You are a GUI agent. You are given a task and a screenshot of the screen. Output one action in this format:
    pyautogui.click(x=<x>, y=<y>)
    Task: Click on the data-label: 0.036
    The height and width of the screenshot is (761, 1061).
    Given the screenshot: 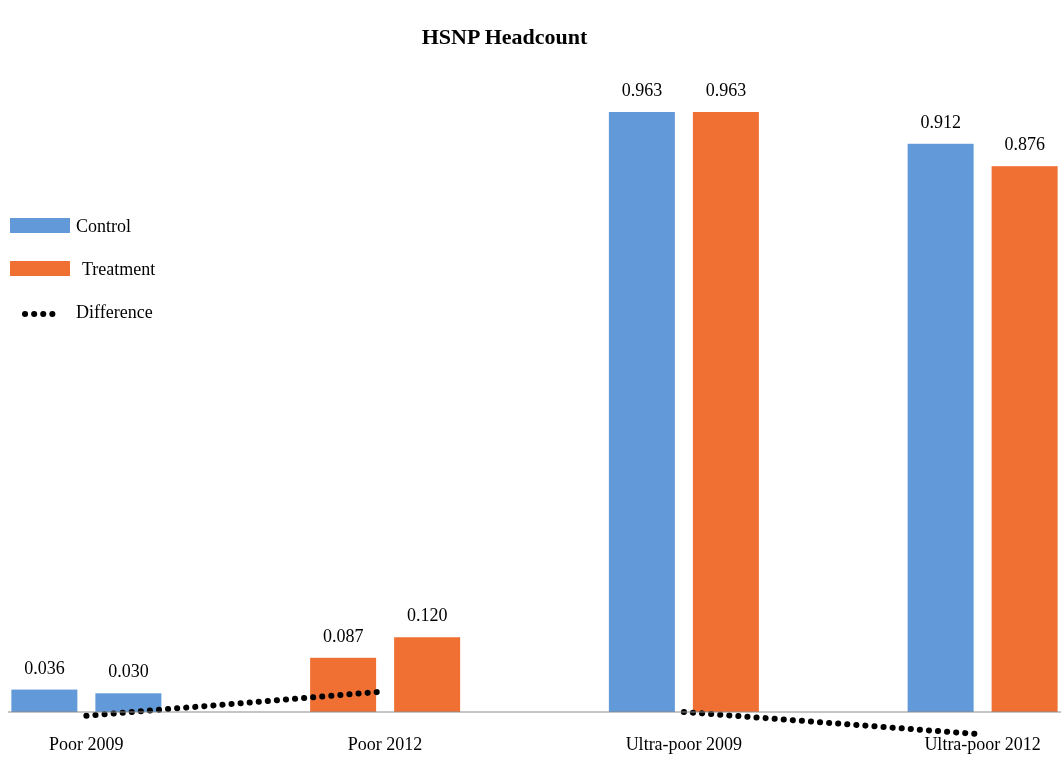 What is the action you would take?
    pyautogui.click(x=44, y=667)
    